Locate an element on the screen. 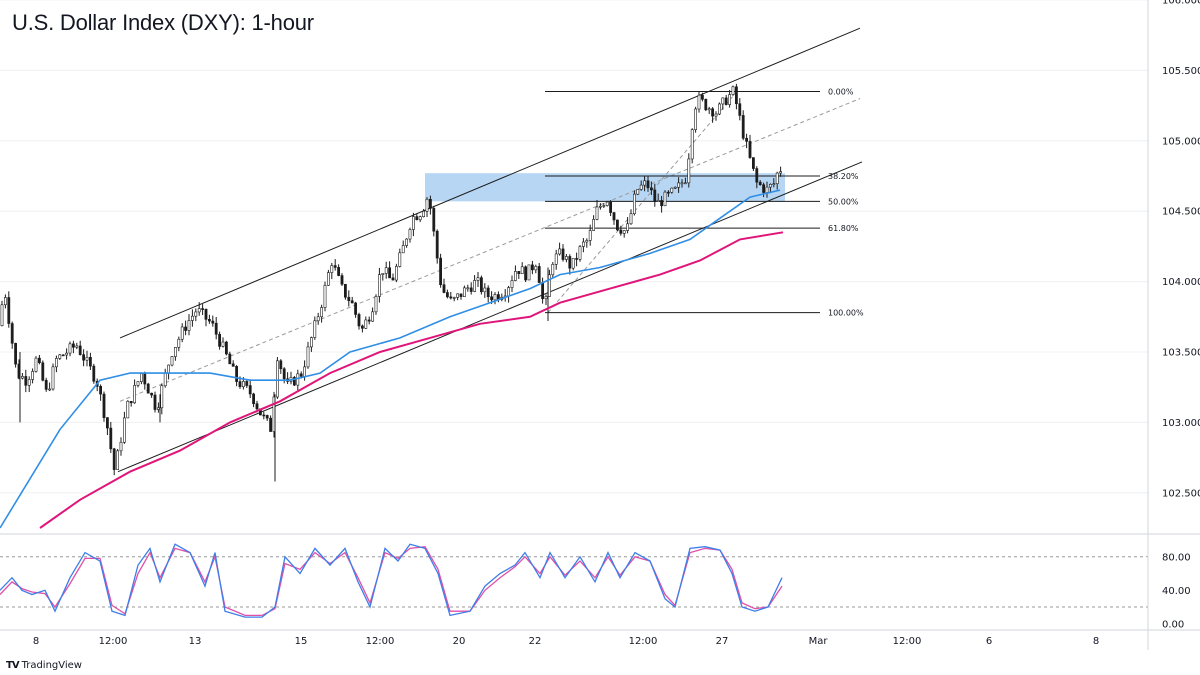  price-tick-label: 105.000 is located at coordinates (1181, 141).